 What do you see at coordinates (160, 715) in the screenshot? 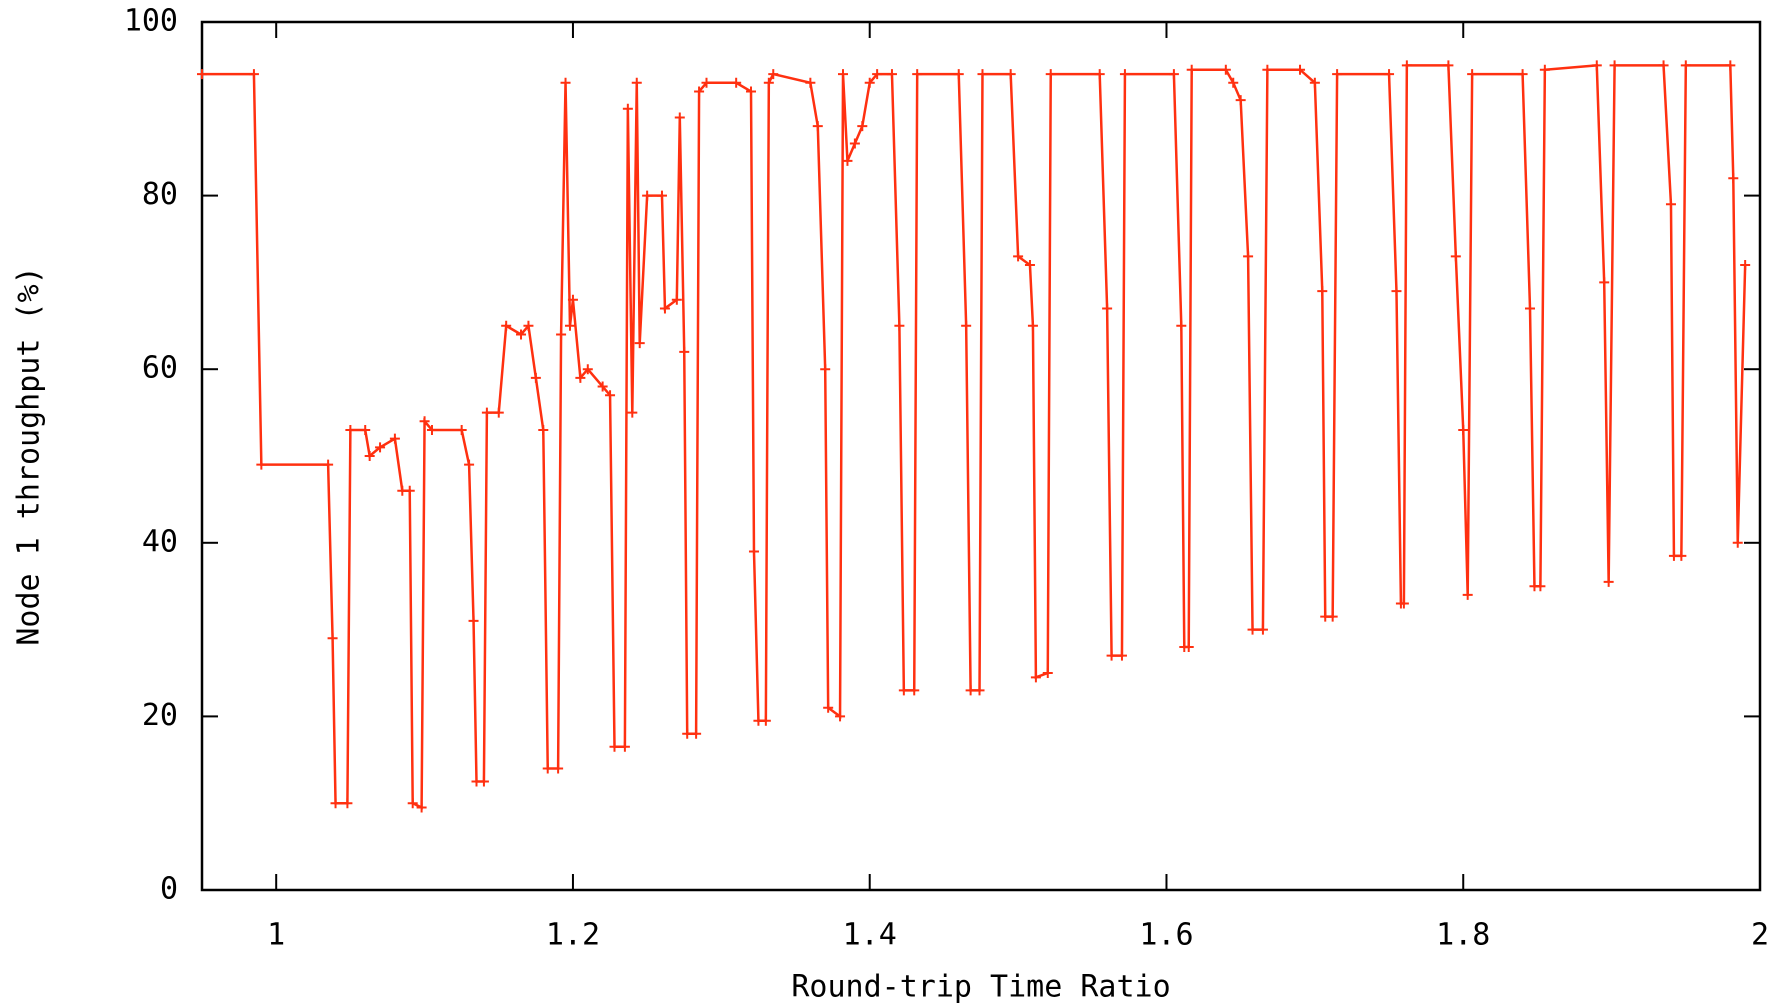
I see `y-tick-label: 20` at bounding box center [160, 715].